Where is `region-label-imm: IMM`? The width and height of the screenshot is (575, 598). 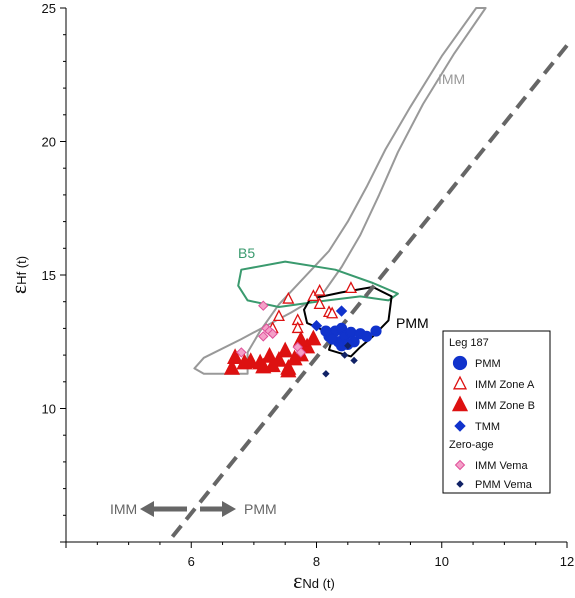
region-label-imm: IMM is located at coordinates (451, 79).